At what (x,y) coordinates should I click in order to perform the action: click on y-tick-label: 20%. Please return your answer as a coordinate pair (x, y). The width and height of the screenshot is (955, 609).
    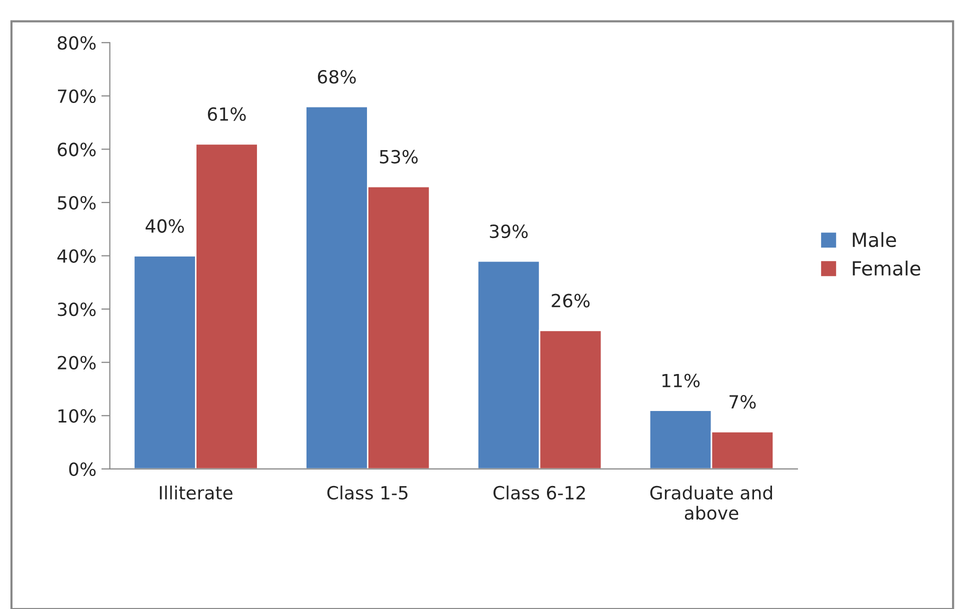
    Looking at the image, I should click on (77, 363).